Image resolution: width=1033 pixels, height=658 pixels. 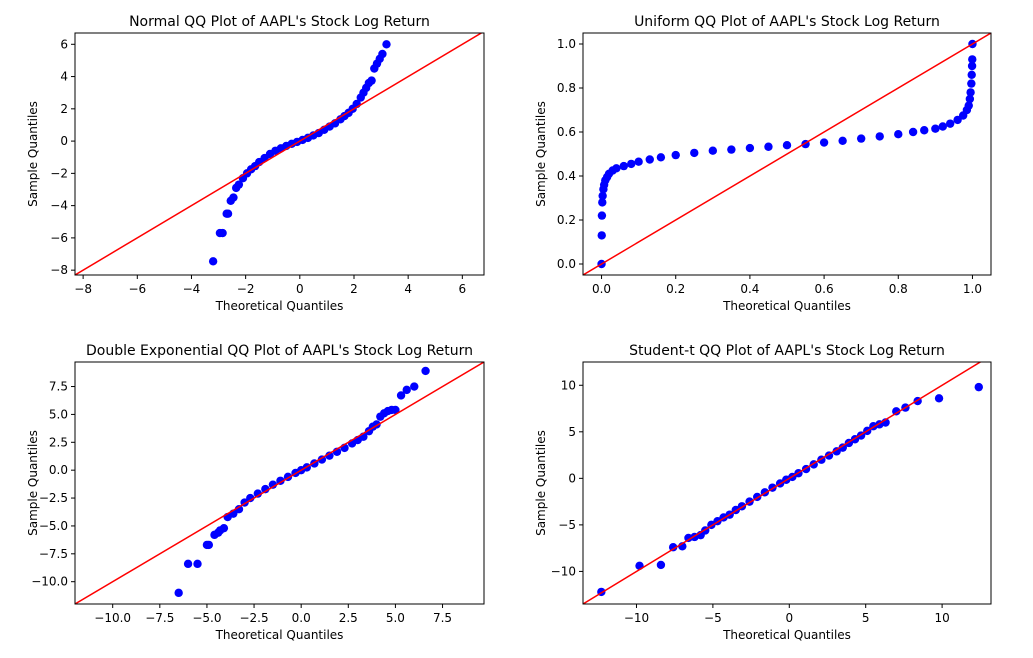 I want to click on y-tick-label: 5.0, so click(x=58, y=414).